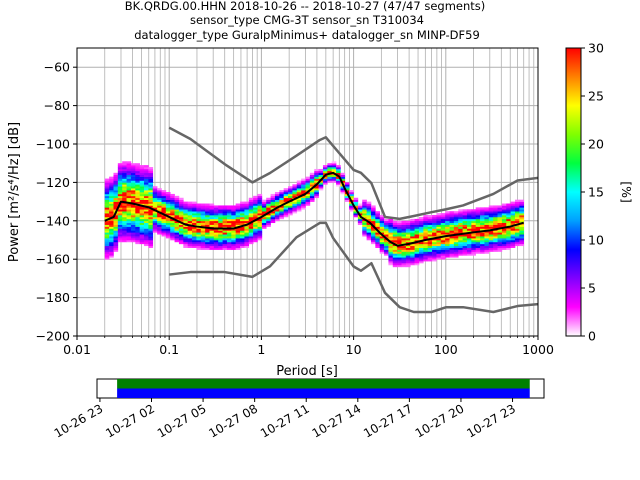 This screenshot has height=480, width=640. What do you see at coordinates (353, 267) in the screenshot?
I see `noise-model-lower-line` at bounding box center [353, 267].